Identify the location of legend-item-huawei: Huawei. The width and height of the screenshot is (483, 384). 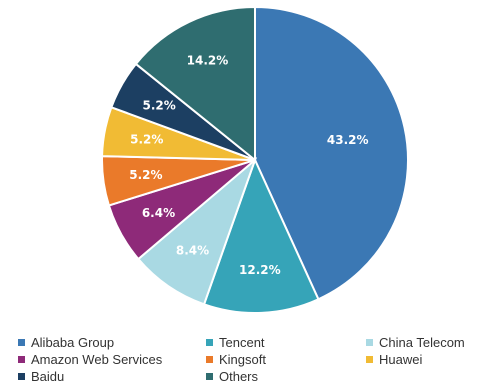
(394, 359).